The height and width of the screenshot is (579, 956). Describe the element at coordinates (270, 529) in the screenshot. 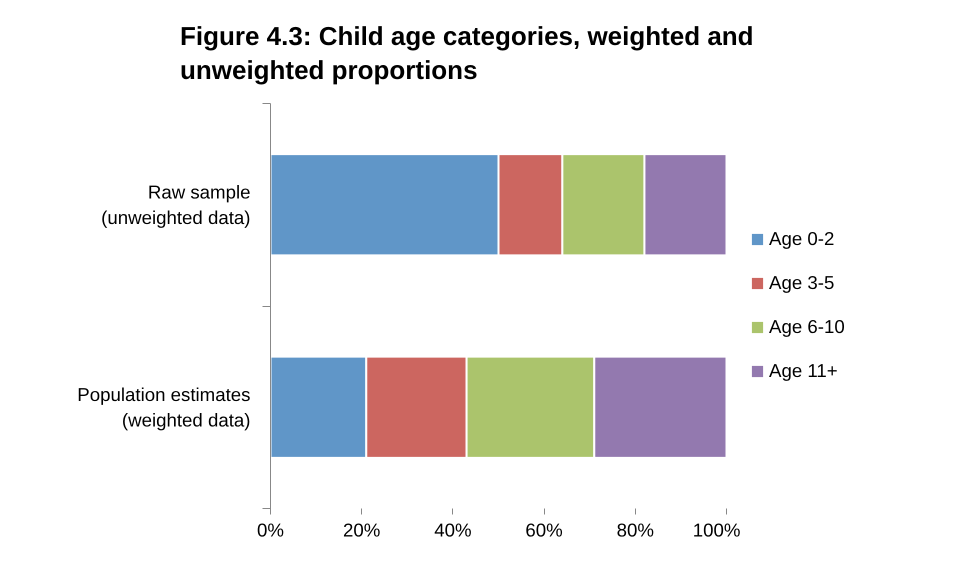

I see `x-tick-label: 0%` at that location.